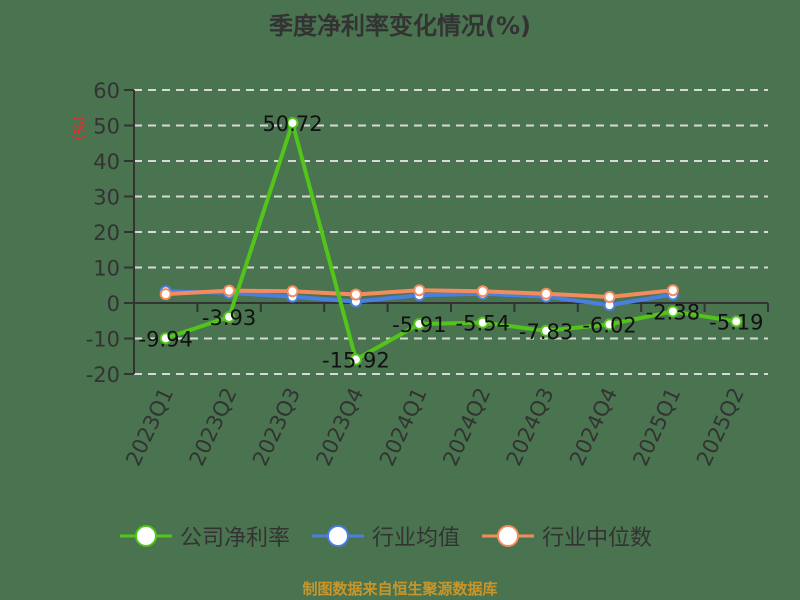 Image resolution: width=800 pixels, height=600 pixels. What do you see at coordinates (530, 427) in the screenshot?
I see `x-tick-label: 2024Q3` at bounding box center [530, 427].